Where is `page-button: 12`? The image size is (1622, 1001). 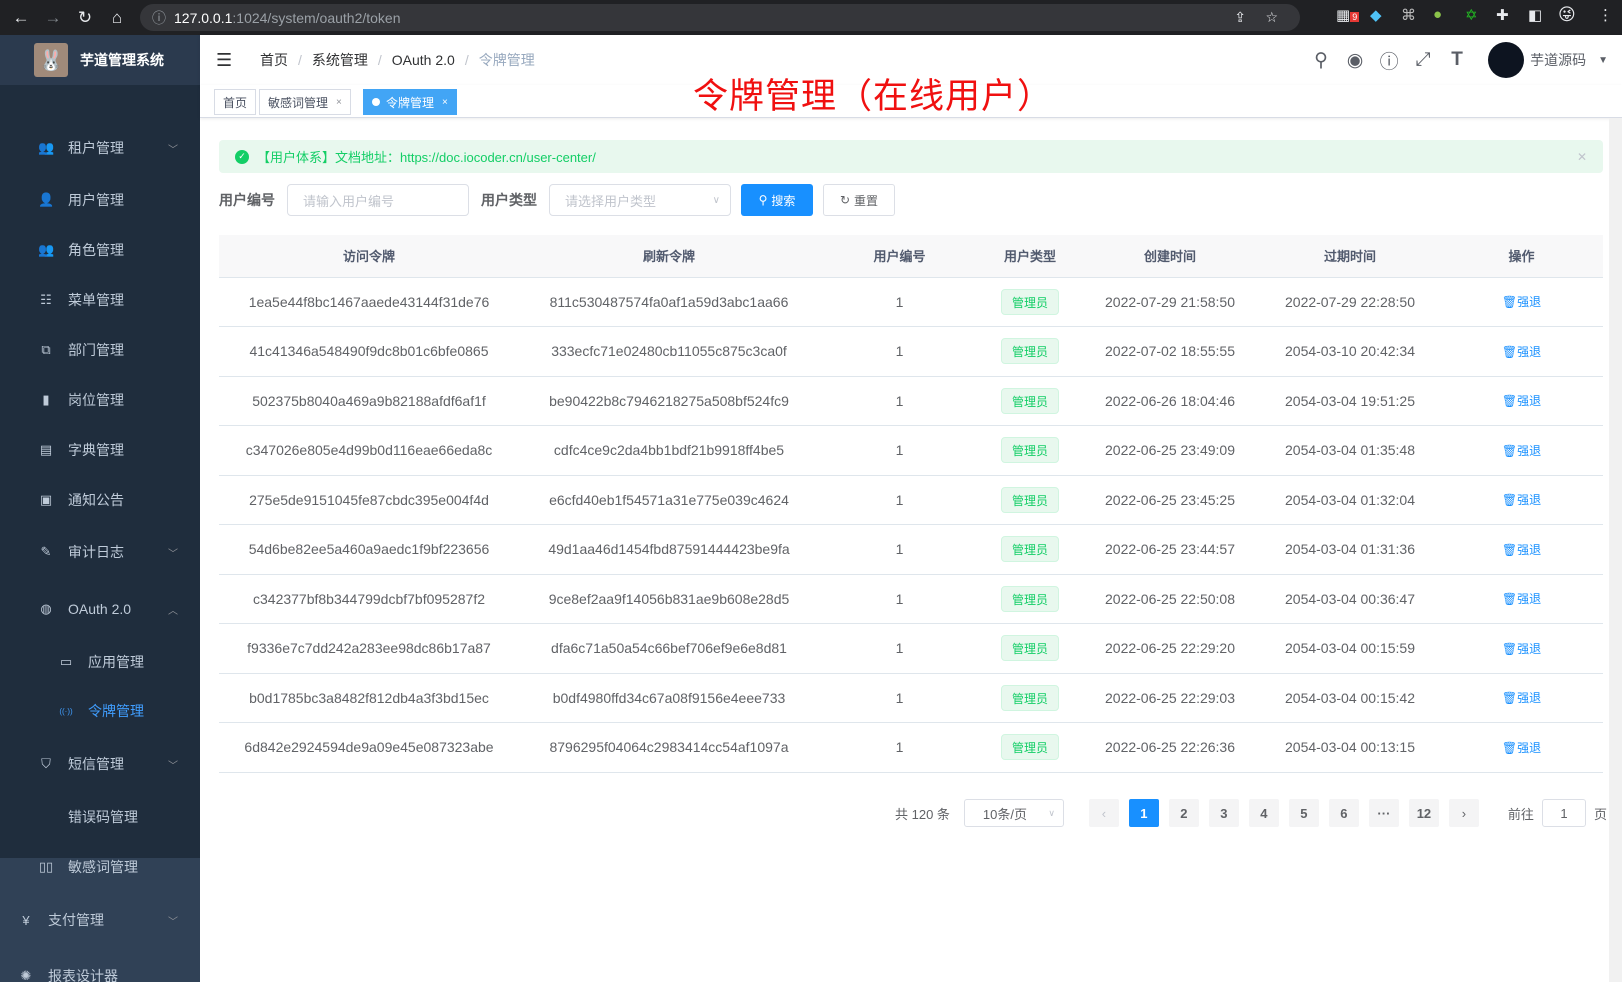 page-button: 12 is located at coordinates (1423, 813).